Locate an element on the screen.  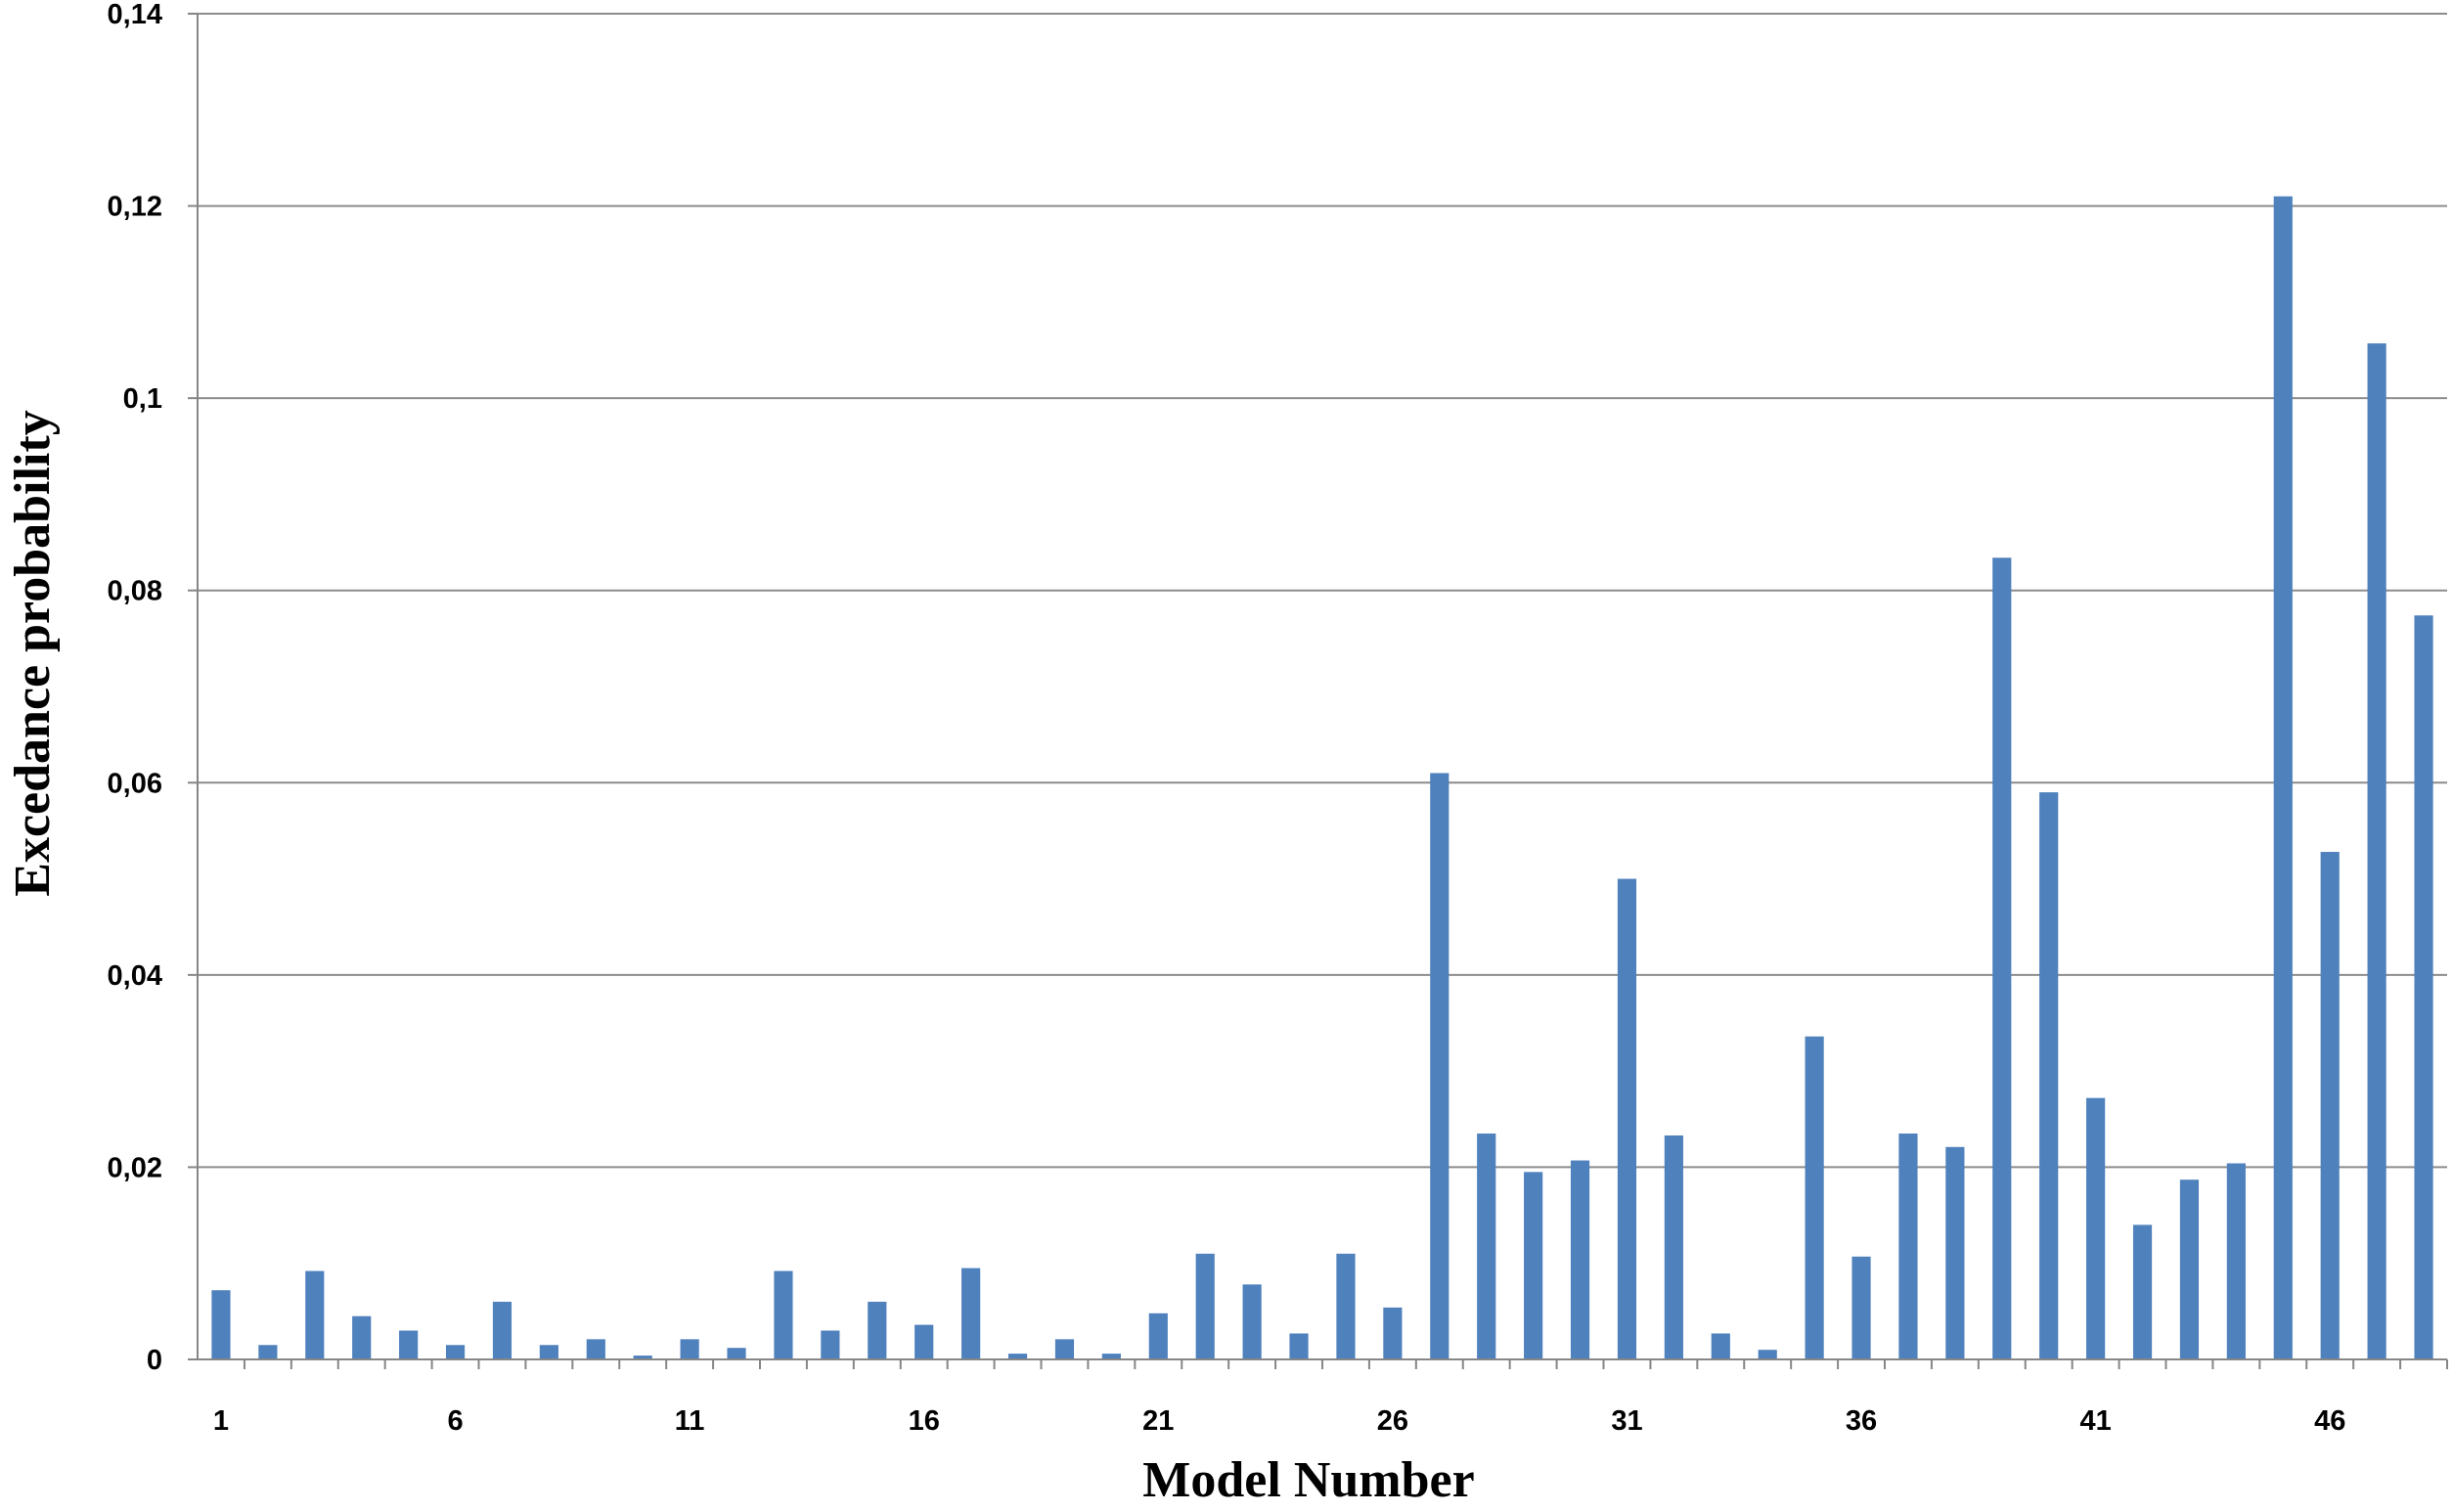
x-tick-label: 6 is located at coordinates (455, 1421).